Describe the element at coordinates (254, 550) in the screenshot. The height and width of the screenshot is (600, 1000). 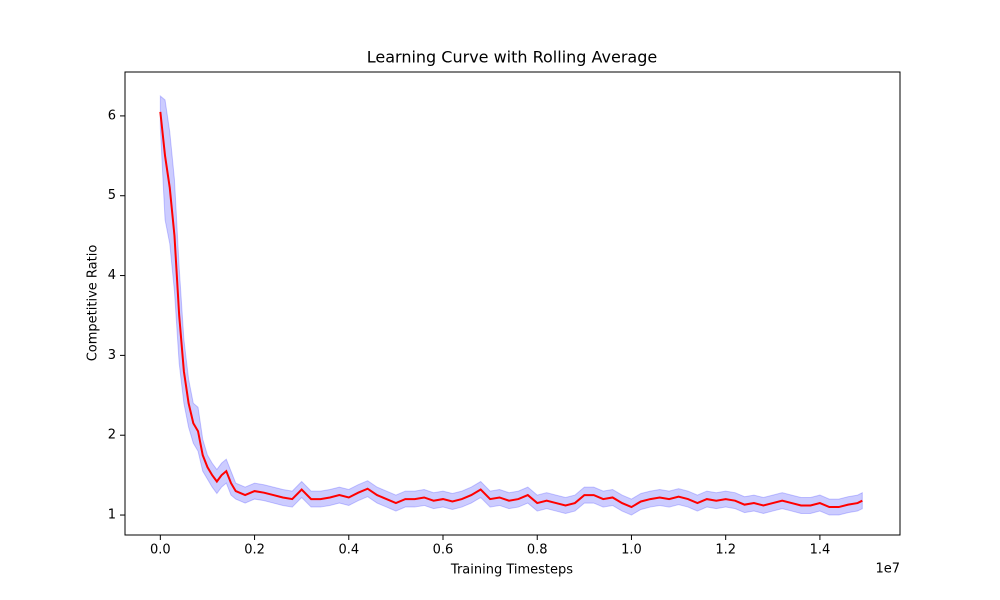
I see `x-tick-label: 0.2` at that location.